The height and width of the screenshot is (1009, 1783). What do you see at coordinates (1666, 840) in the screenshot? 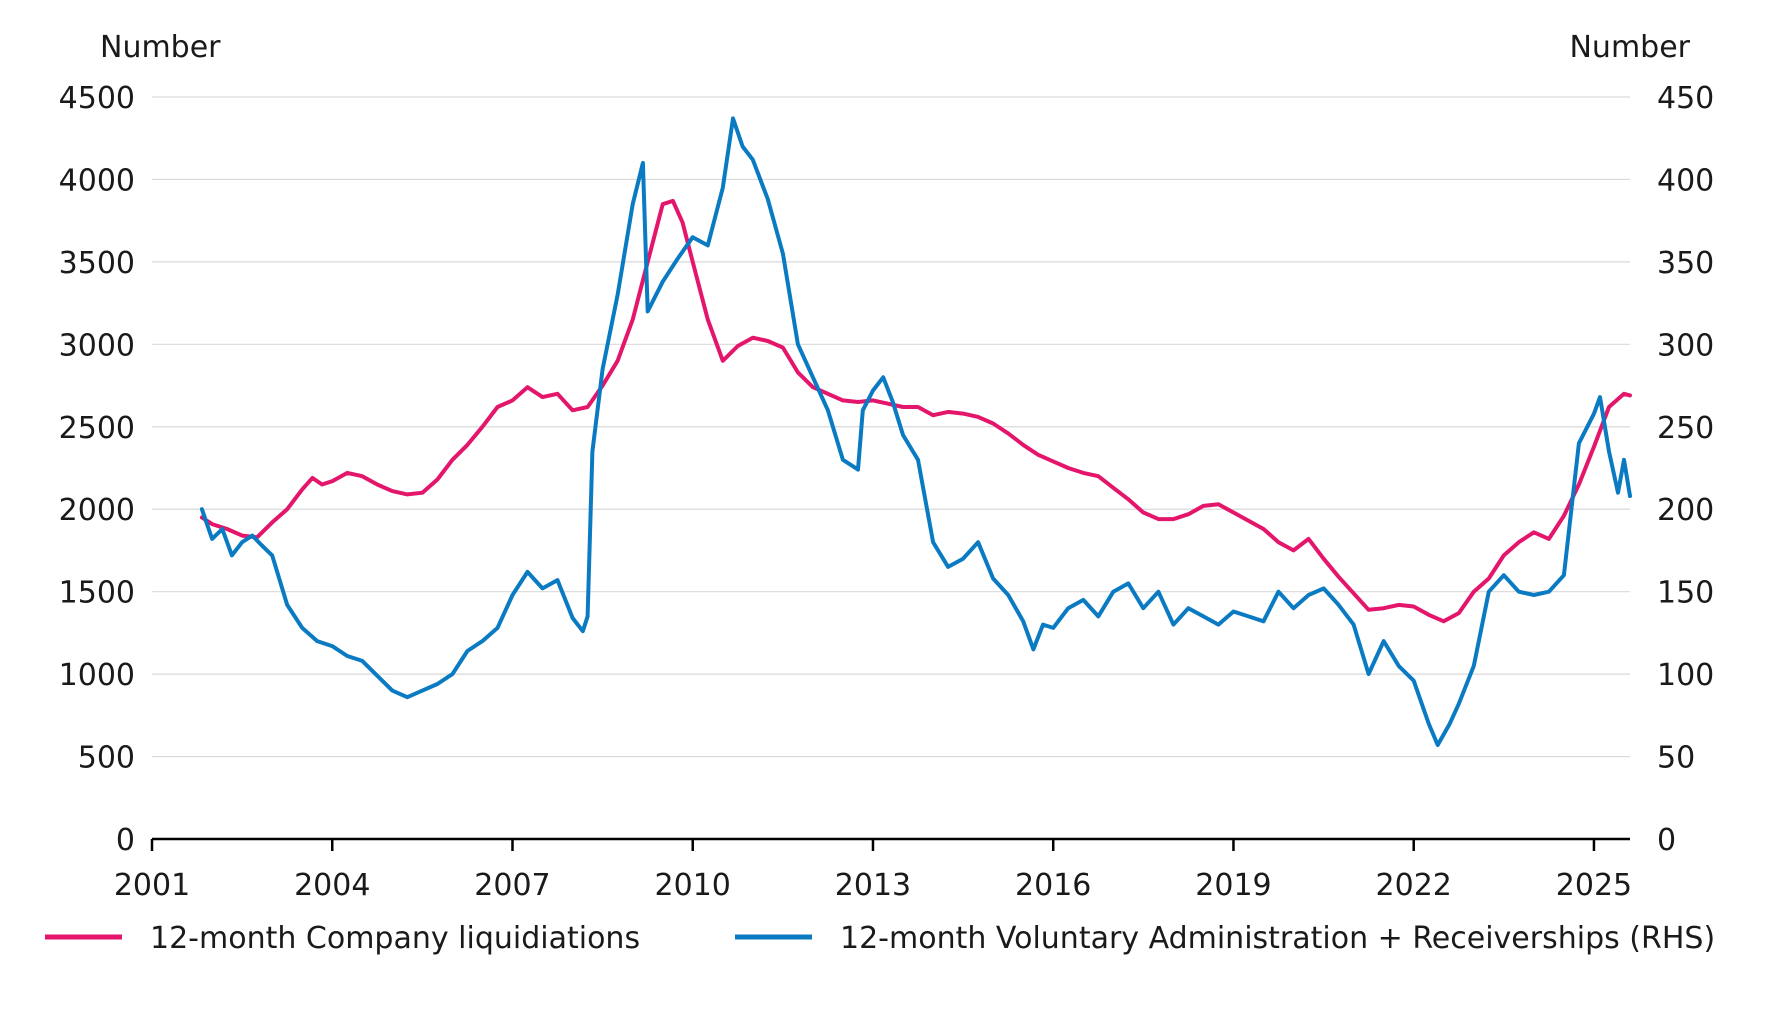
I see `y-right-tick-label: 0` at bounding box center [1666, 840].